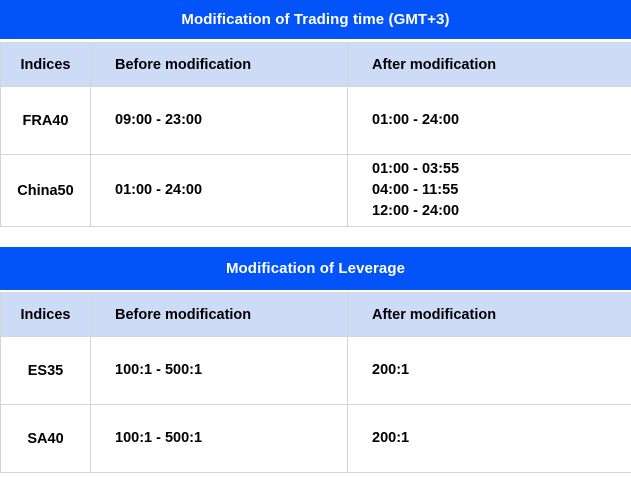 Image resolution: width=631 pixels, height=477 pixels. Describe the element at coordinates (45, 190) in the screenshot. I see `cell-index-name: China50` at that location.